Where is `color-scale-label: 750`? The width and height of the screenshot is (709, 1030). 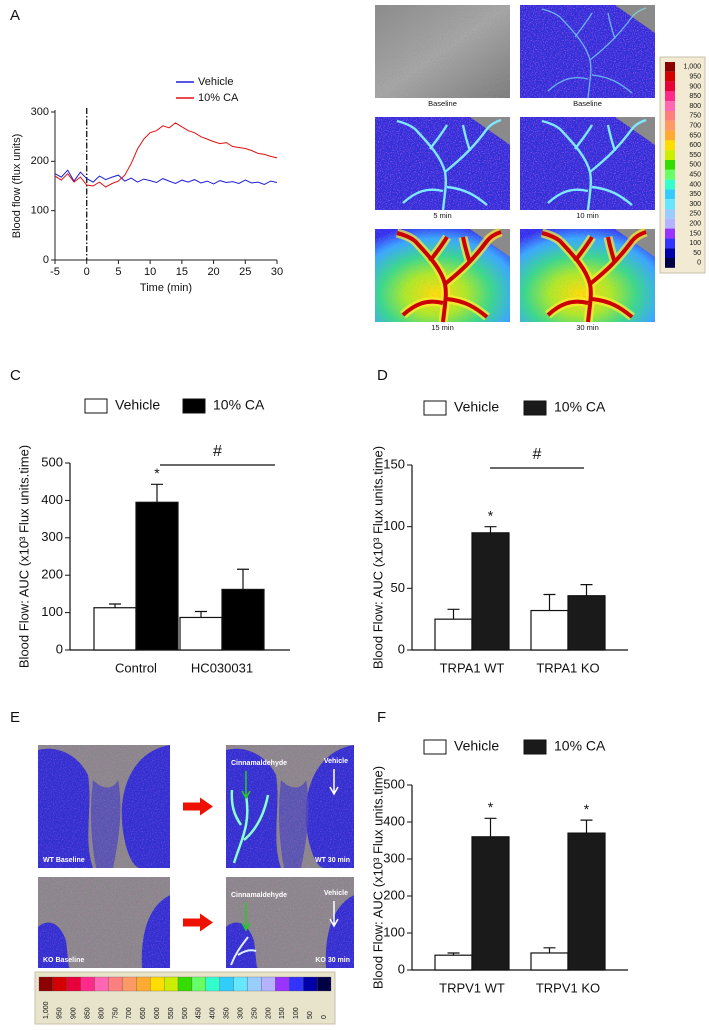 color-scale-label: 750 is located at coordinates (695, 116).